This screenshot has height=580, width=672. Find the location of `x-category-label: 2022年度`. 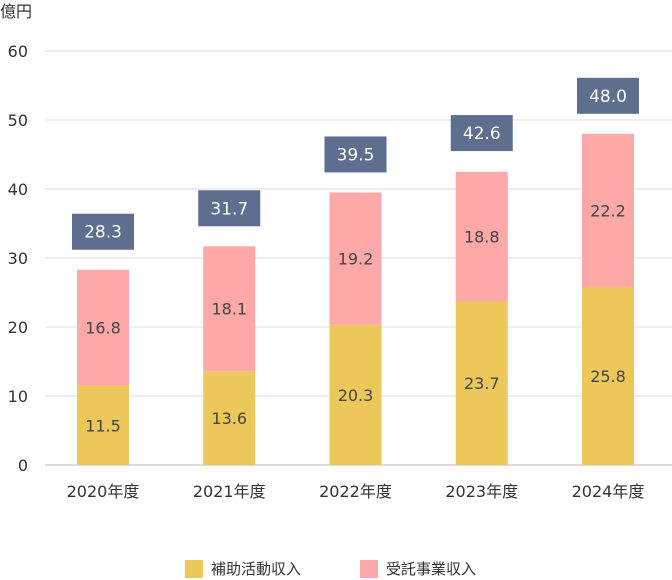

x-category-label: 2022年度 is located at coordinates (355, 491).